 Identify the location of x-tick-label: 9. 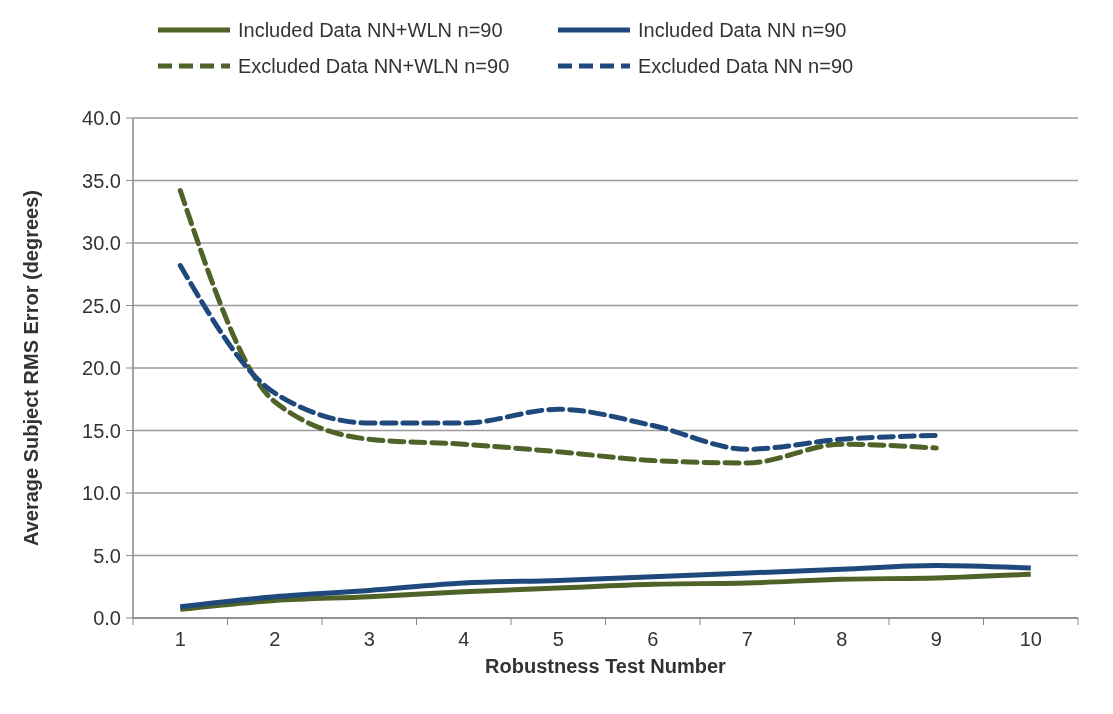
(936, 639).